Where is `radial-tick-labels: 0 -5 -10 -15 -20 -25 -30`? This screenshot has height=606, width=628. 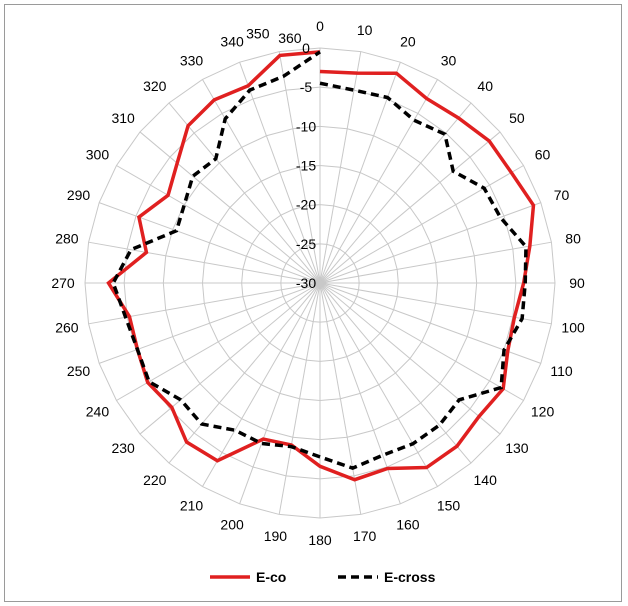
radial-tick-labels: 0 -5 -10 -15 -20 -25 -30 is located at coordinates (306, 165).